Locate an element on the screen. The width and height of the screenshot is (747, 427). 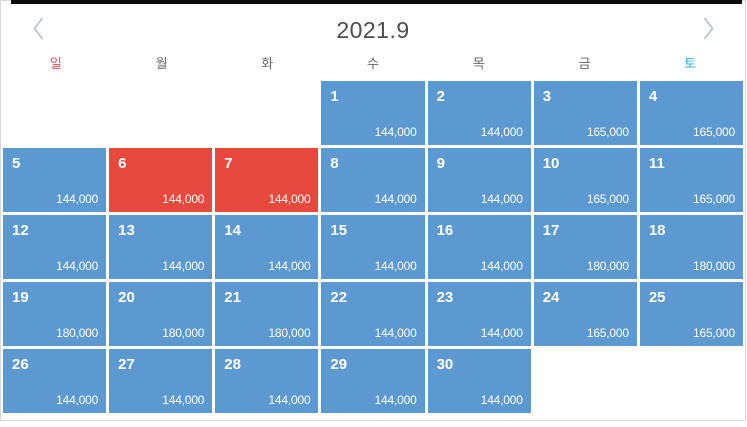
day-number: 28 is located at coordinates (232, 364).